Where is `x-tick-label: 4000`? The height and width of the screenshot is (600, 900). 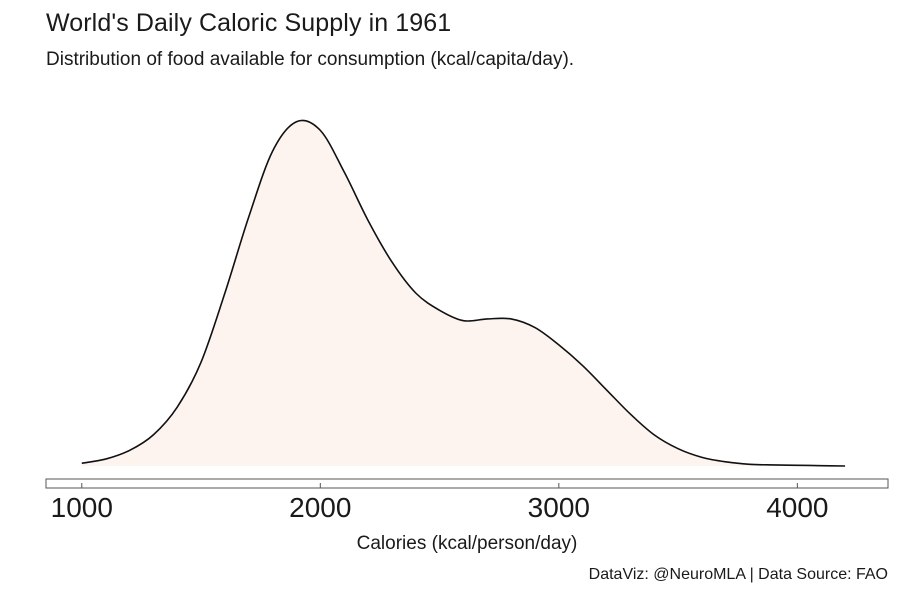 x-tick-label: 4000 is located at coordinates (797, 507).